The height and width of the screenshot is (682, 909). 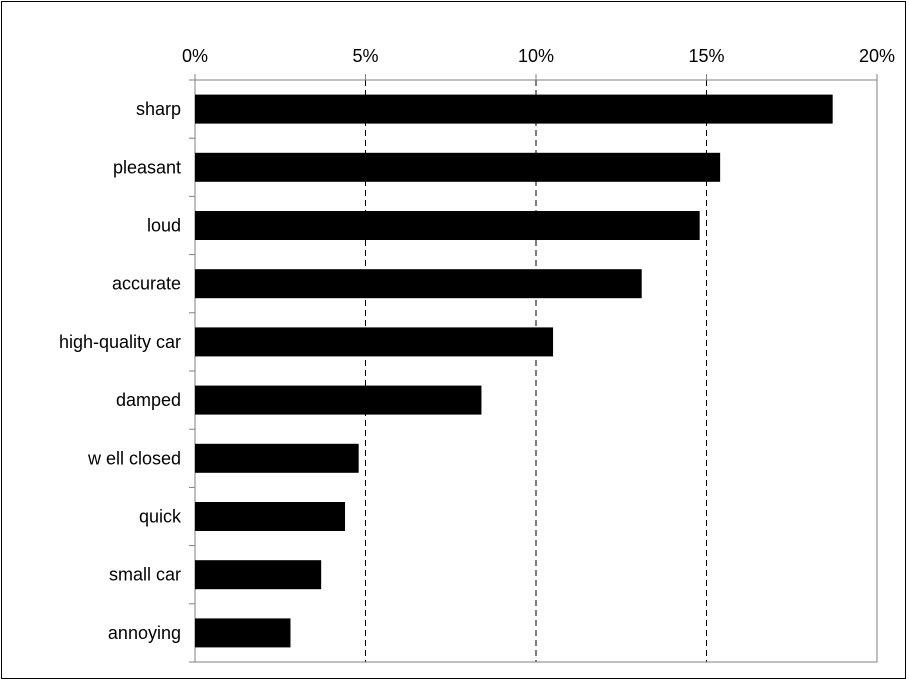 What do you see at coordinates (365, 56) in the screenshot?
I see `x-tick-label: 5%` at bounding box center [365, 56].